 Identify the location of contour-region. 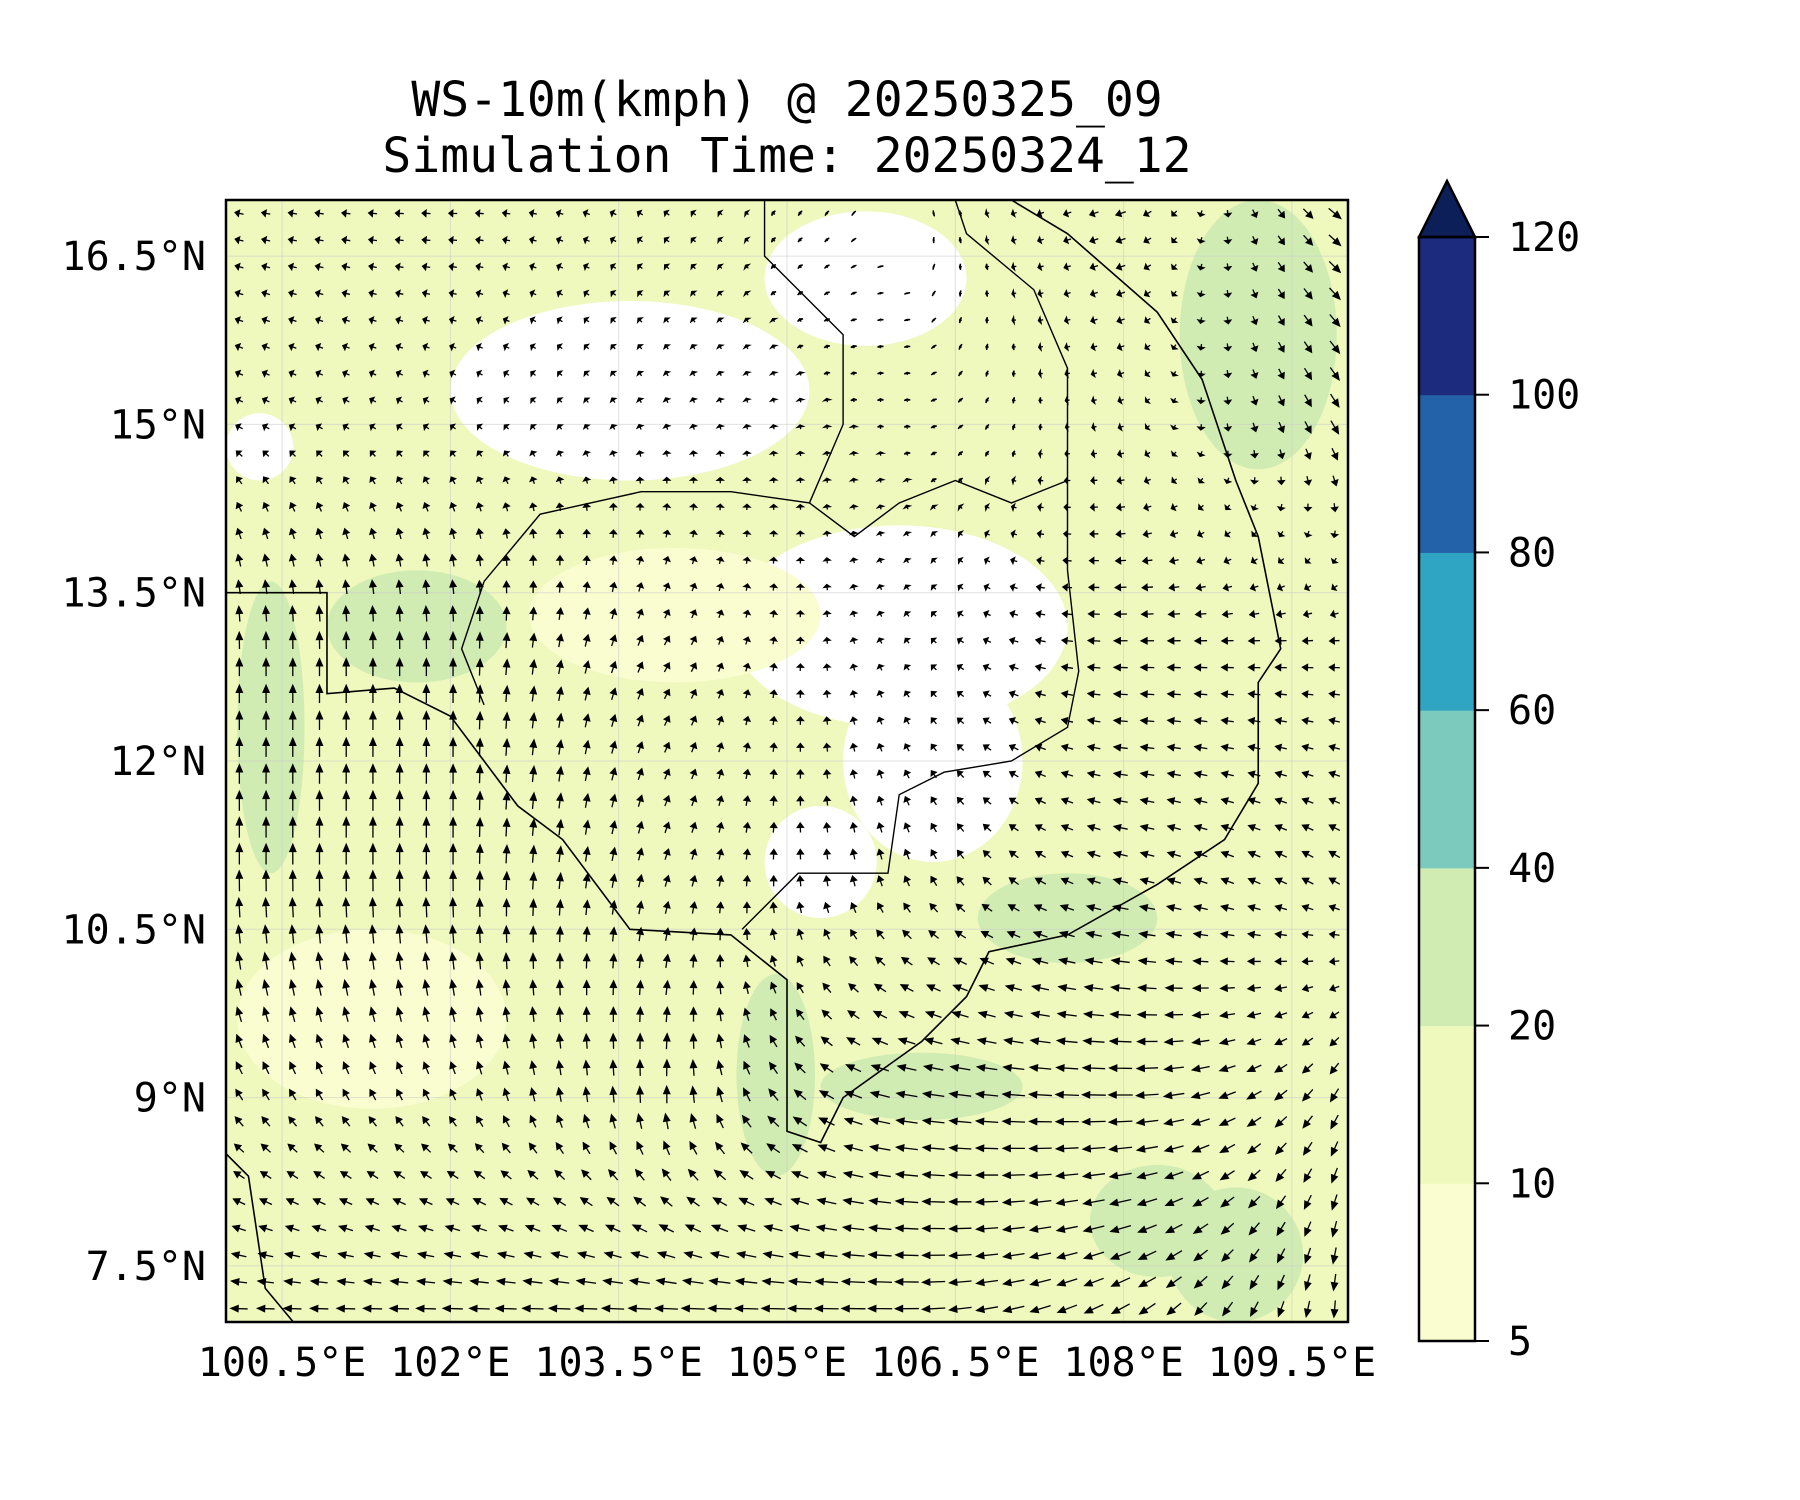
(260, 447).